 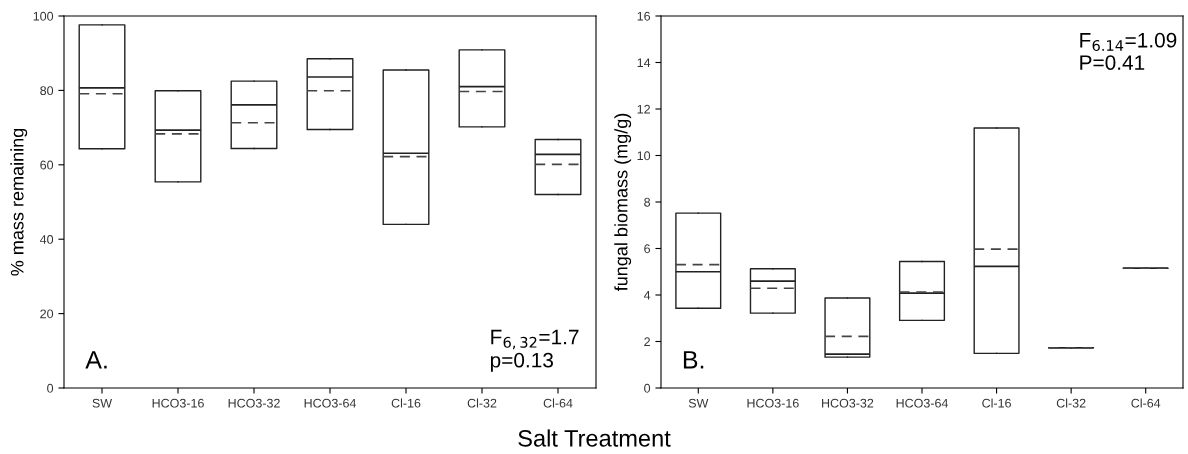 What do you see at coordinates (535, 339) in the screenshot?
I see `annotation: F$_{6,32}$=1.7` at bounding box center [535, 339].